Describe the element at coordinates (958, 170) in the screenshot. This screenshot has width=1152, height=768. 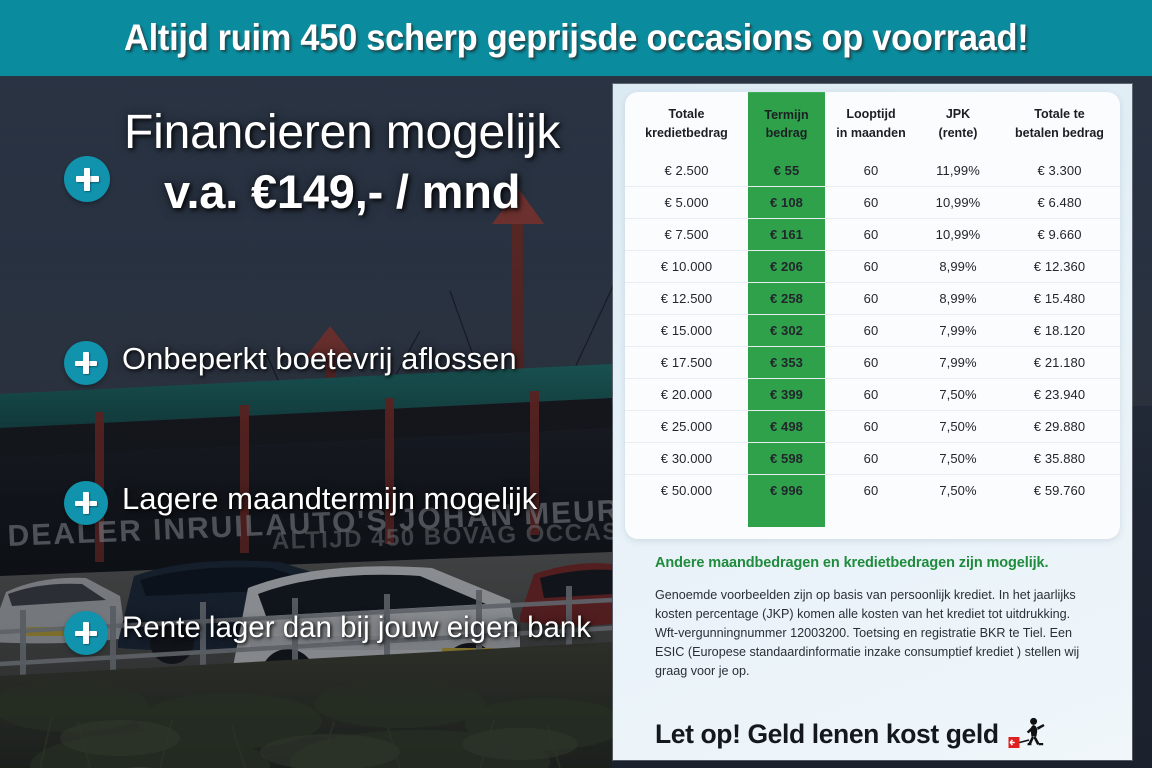
I see `table-cell: 11,99%` at that location.